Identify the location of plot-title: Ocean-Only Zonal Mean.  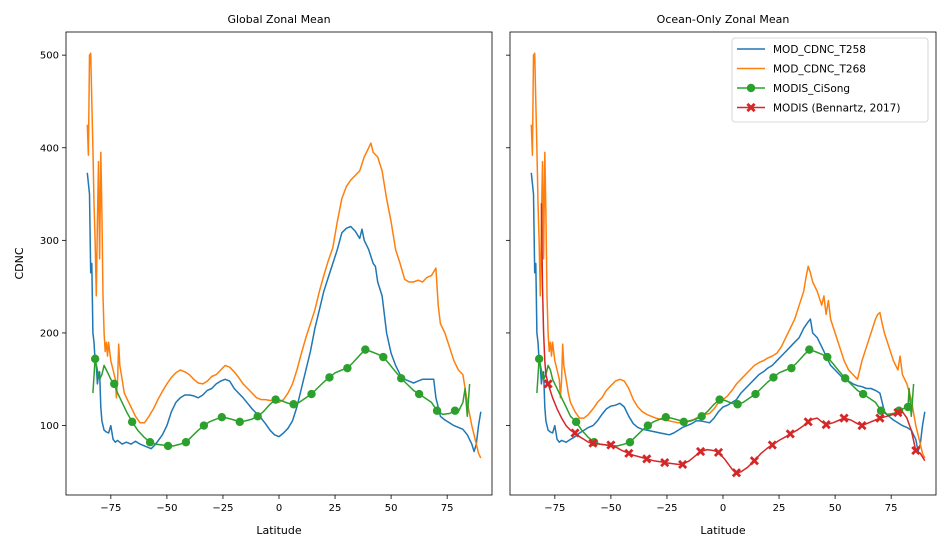
(723, 19).